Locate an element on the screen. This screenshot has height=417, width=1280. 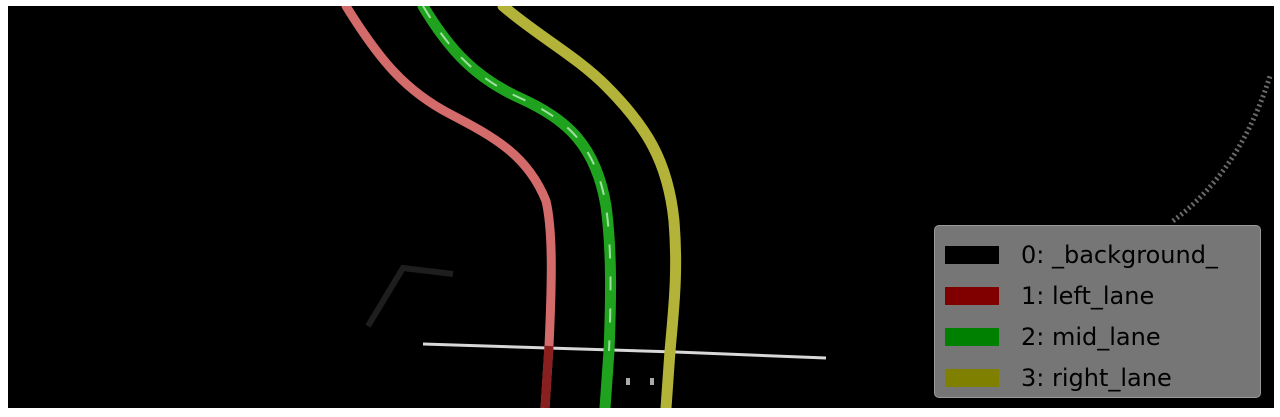
legend-label-right-lane: 3: right_lane is located at coordinates (1096, 377).